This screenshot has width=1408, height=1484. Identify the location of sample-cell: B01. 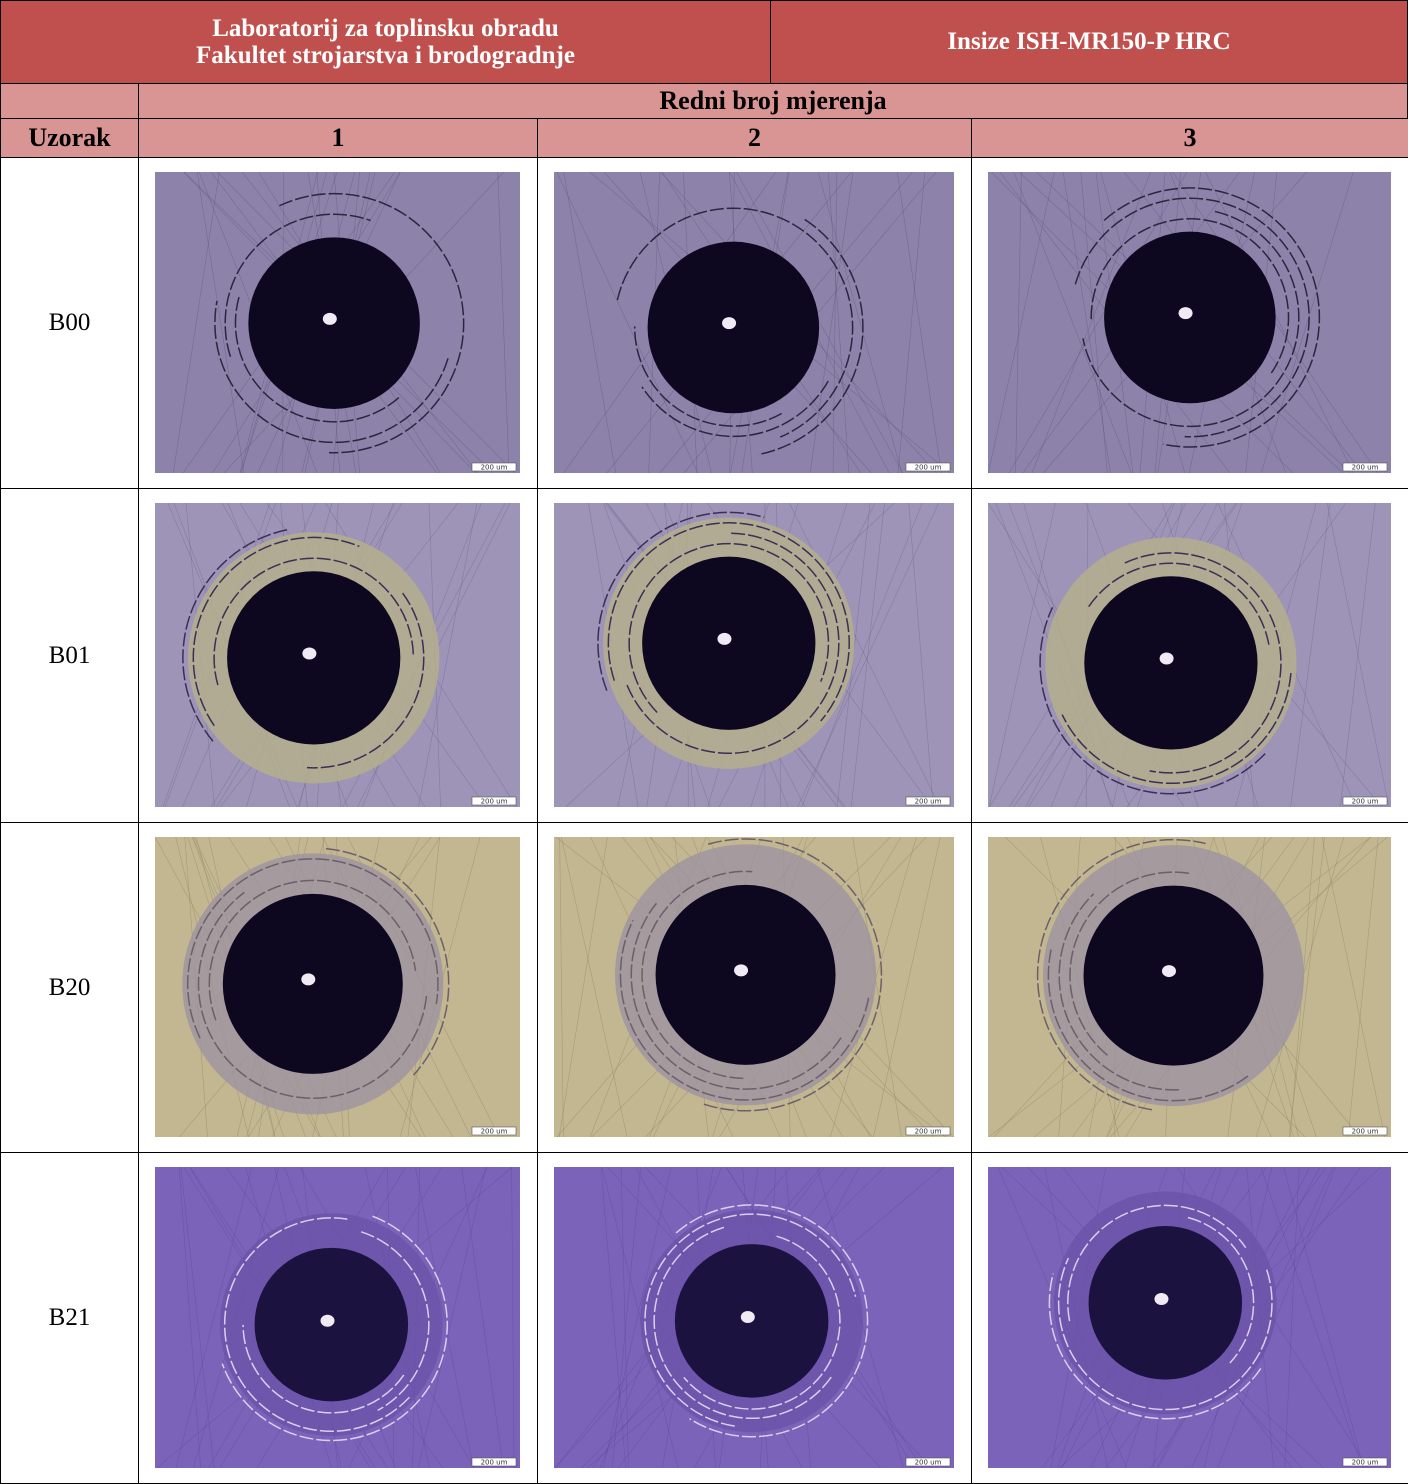
(69, 655).